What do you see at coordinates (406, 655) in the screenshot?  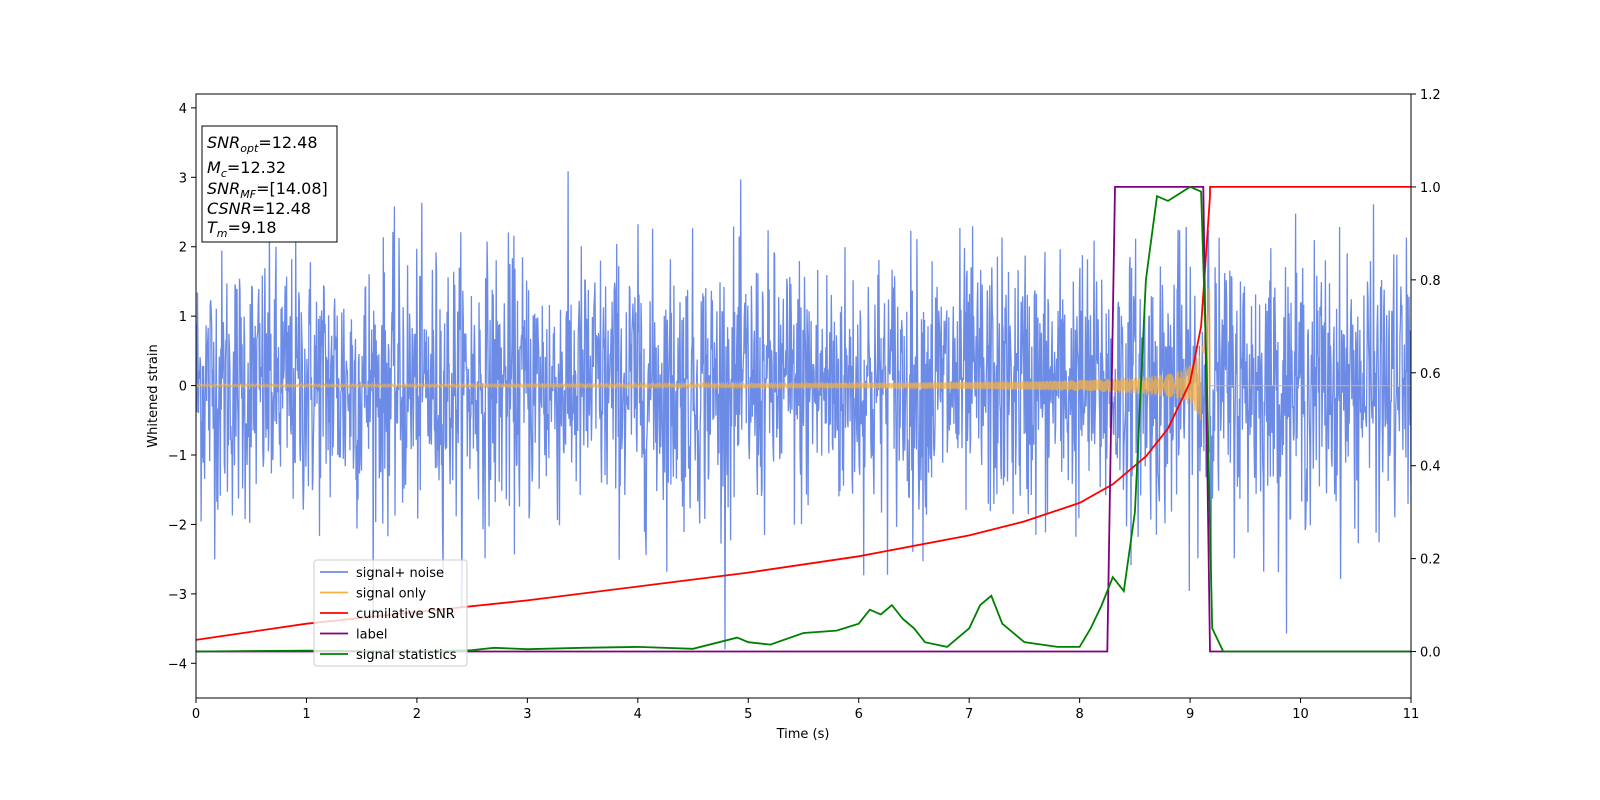 I see `legend-entry: signal statistics` at bounding box center [406, 655].